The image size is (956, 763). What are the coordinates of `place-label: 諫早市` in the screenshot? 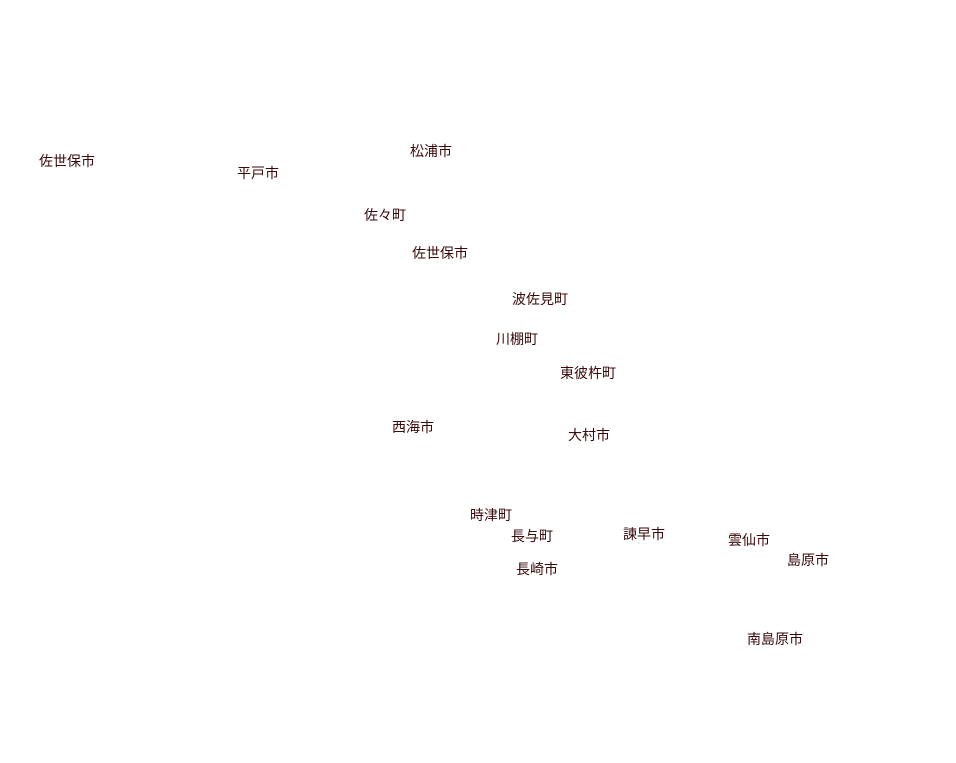 It's located at (644, 535).